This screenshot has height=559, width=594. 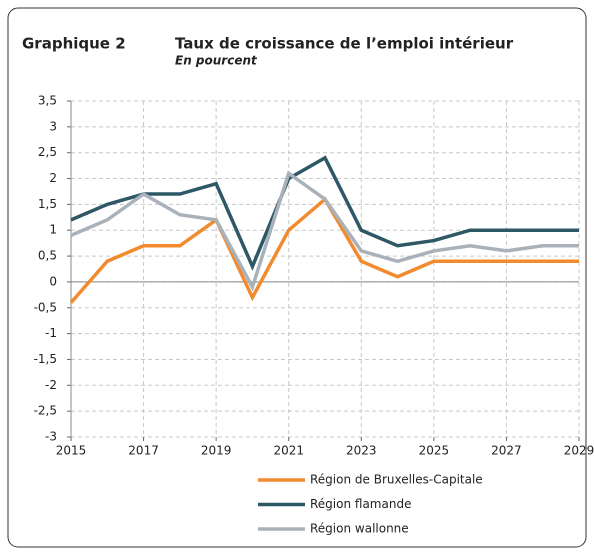 I want to click on chart-subtitle: En pourcent, so click(x=216, y=61).